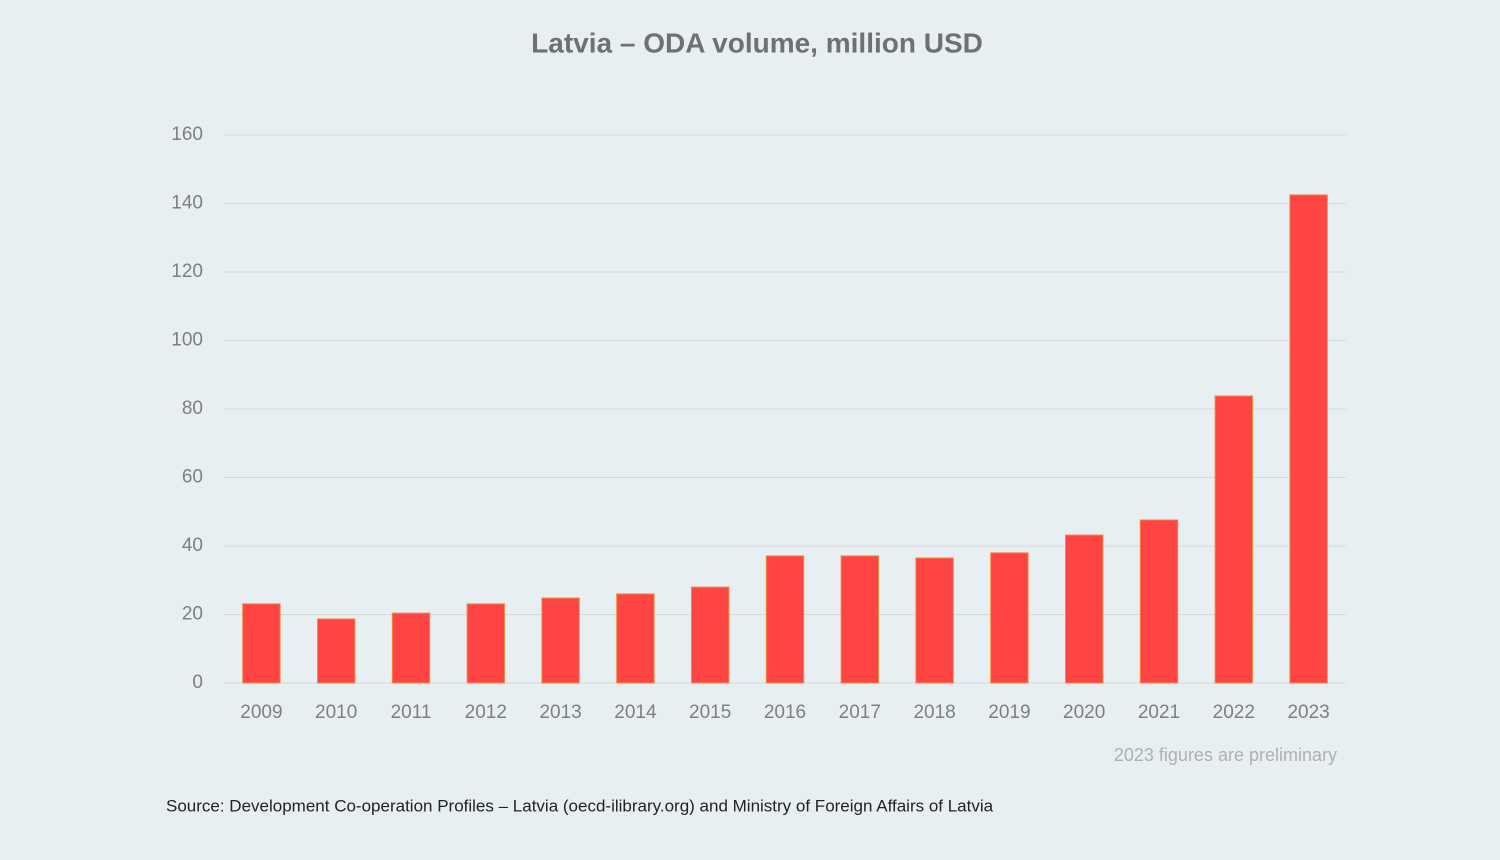 This screenshot has height=860, width=1500. Describe the element at coordinates (1234, 712) in the screenshot. I see `x-tick-label: 2022` at that location.